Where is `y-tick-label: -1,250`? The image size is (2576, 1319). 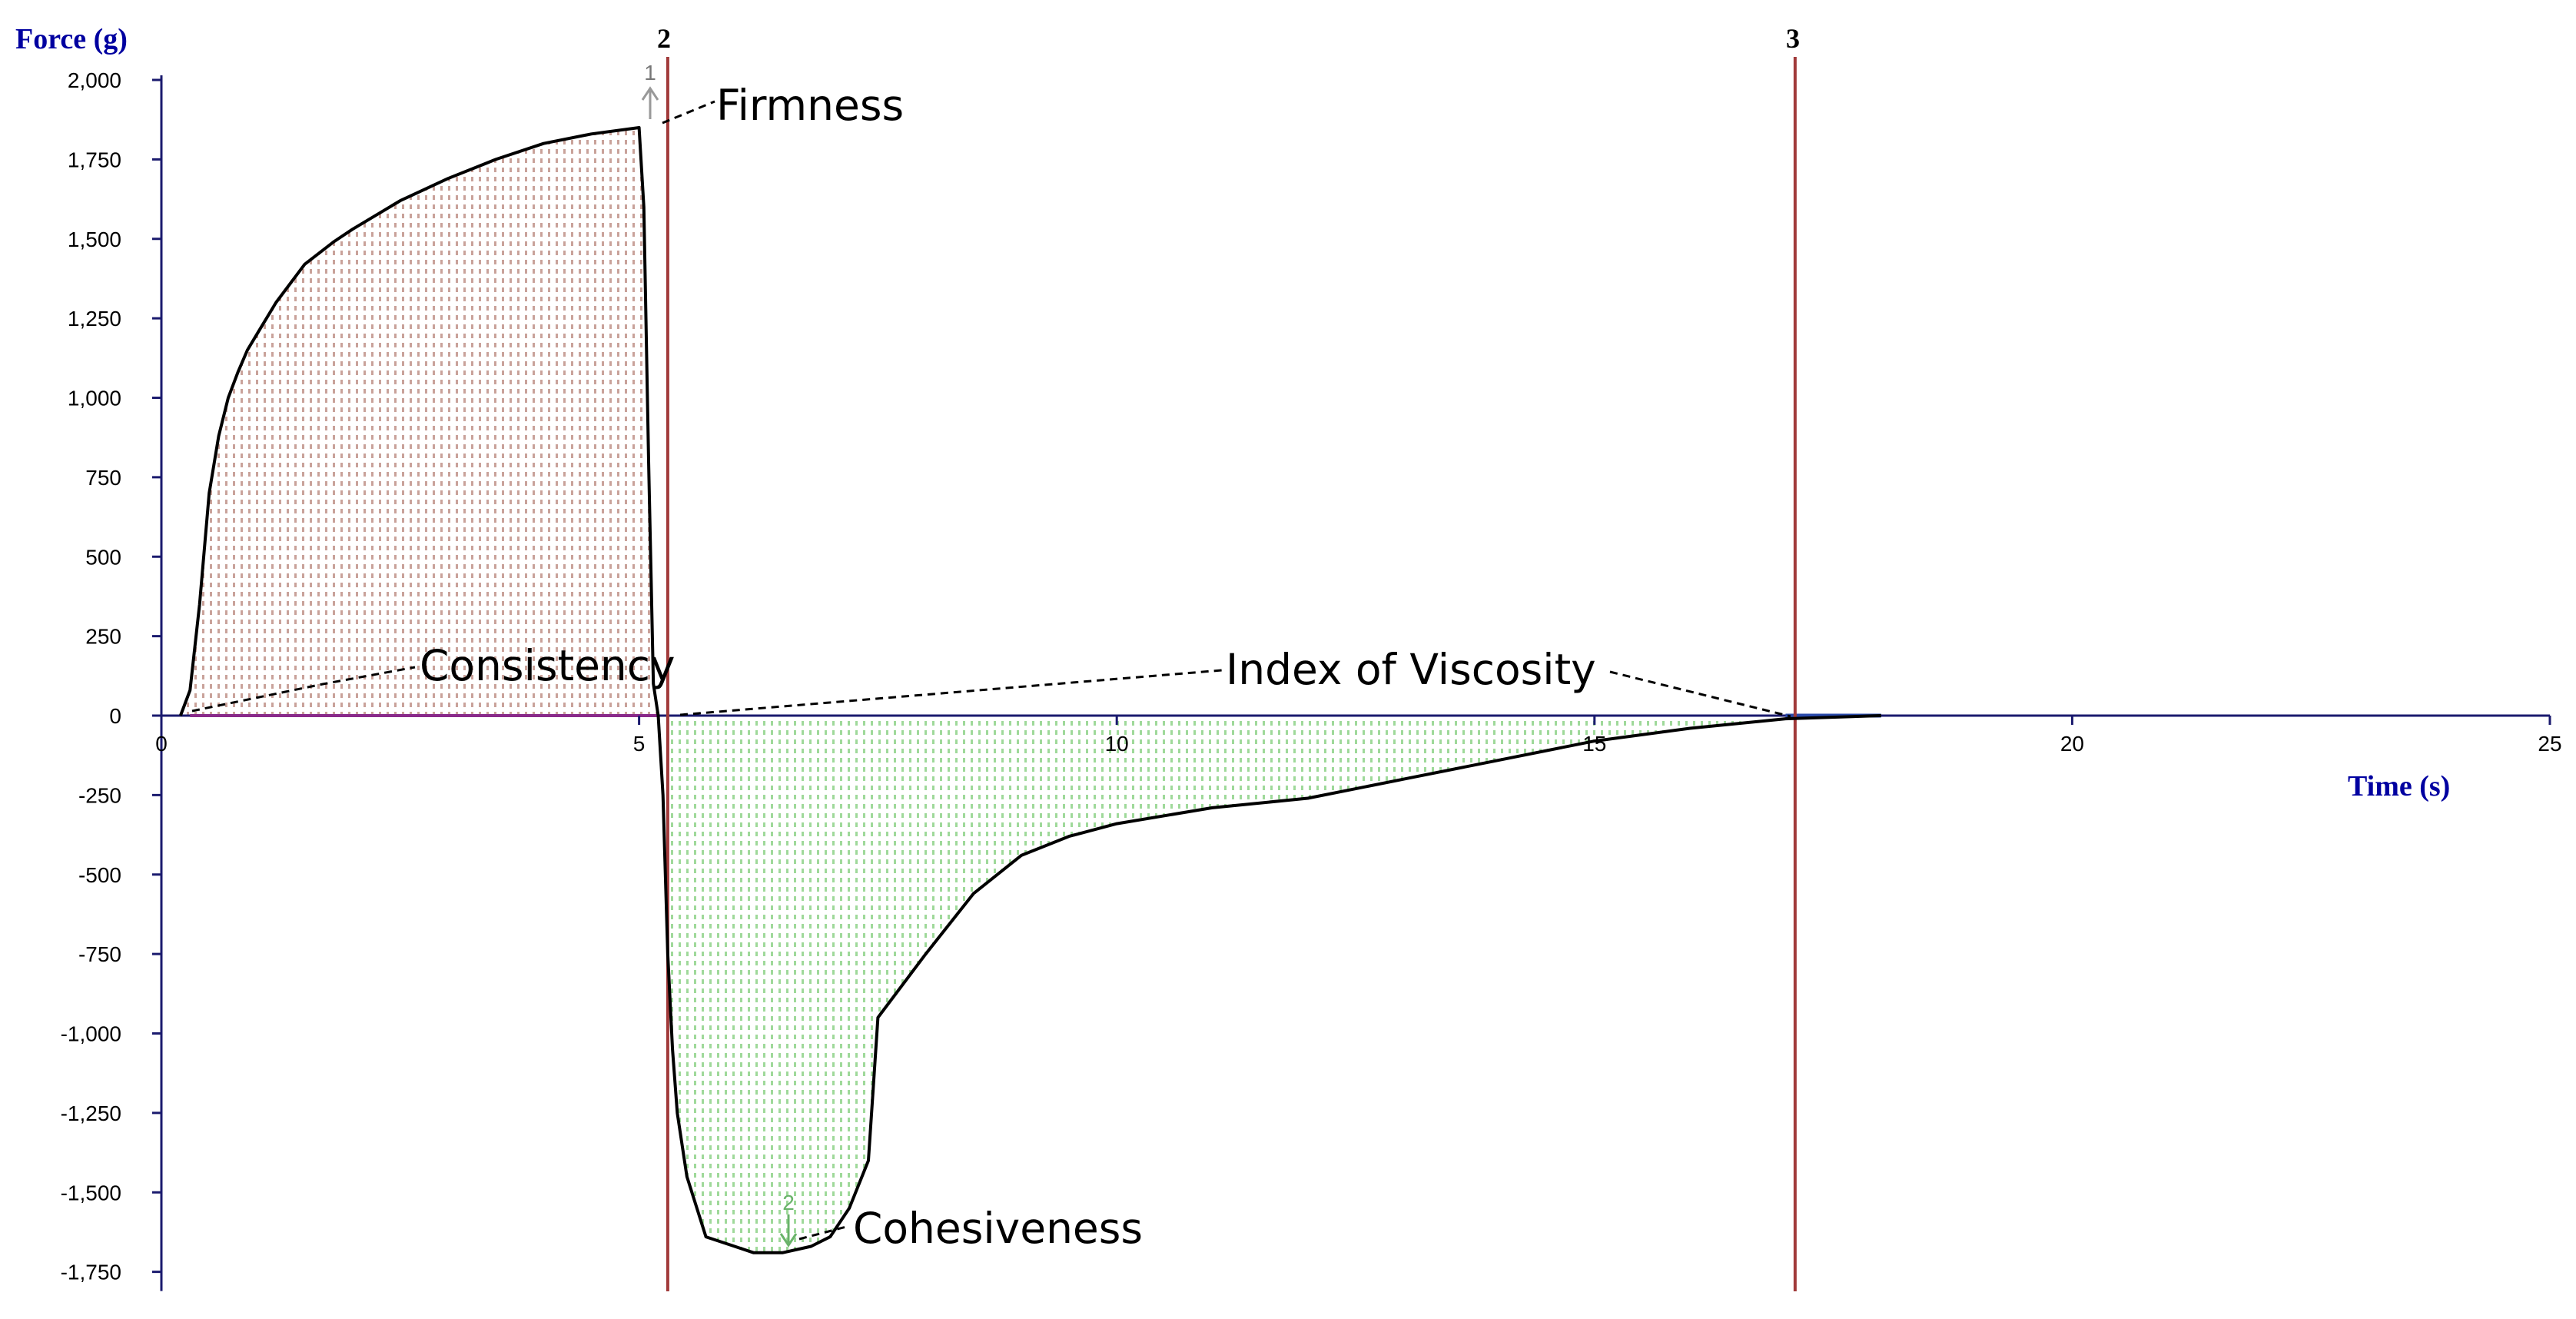 y-tick-label: -1,250 is located at coordinates (91, 1113).